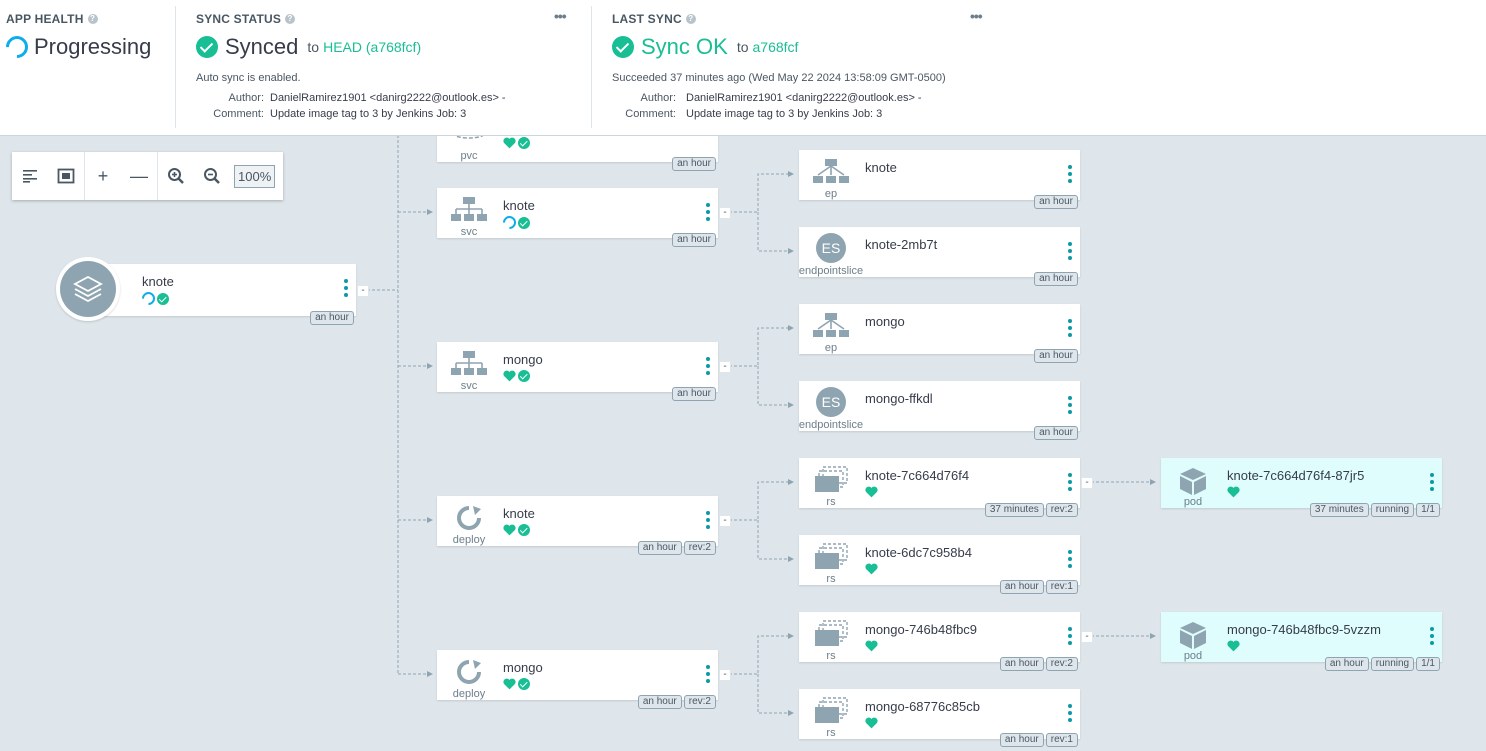 The width and height of the screenshot is (1486, 751). Describe the element at coordinates (1296, 475) in the screenshot. I see `node-name: knote-7c664d76f4-87jr5` at that location.